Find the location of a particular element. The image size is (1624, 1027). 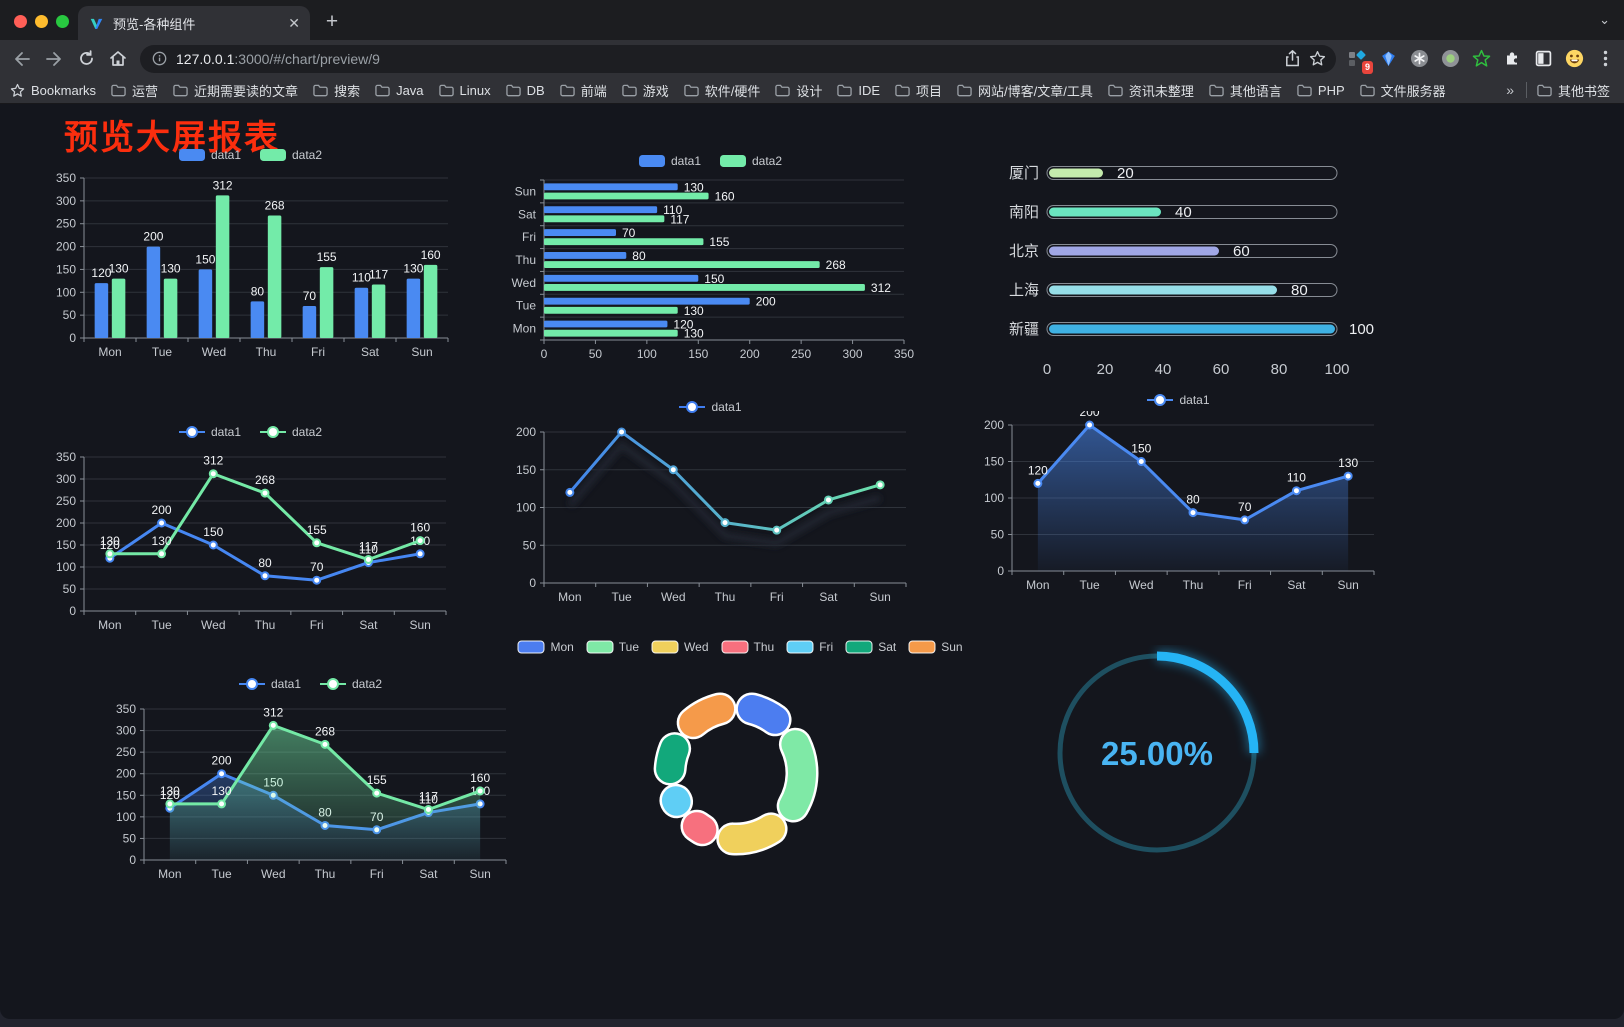

minimize-window-button is located at coordinates (41, 21).